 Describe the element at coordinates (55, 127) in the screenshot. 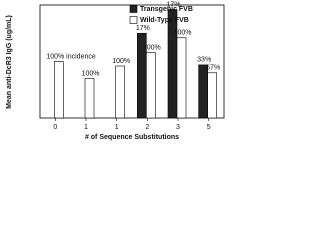

I see `x-tick-label: 0` at that location.